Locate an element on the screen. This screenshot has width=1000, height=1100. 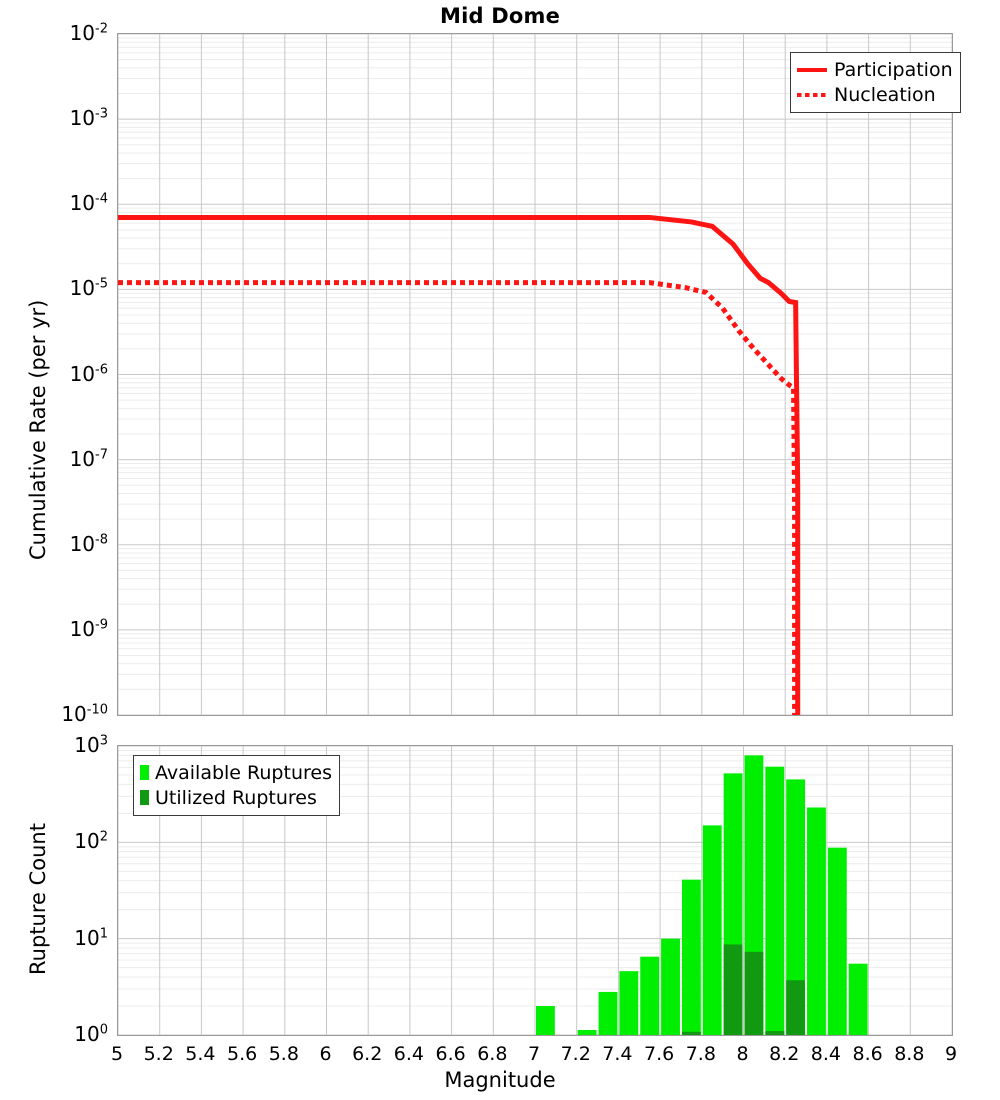
top-y-tick: 10⁻⁷ is located at coordinates (88, 458).